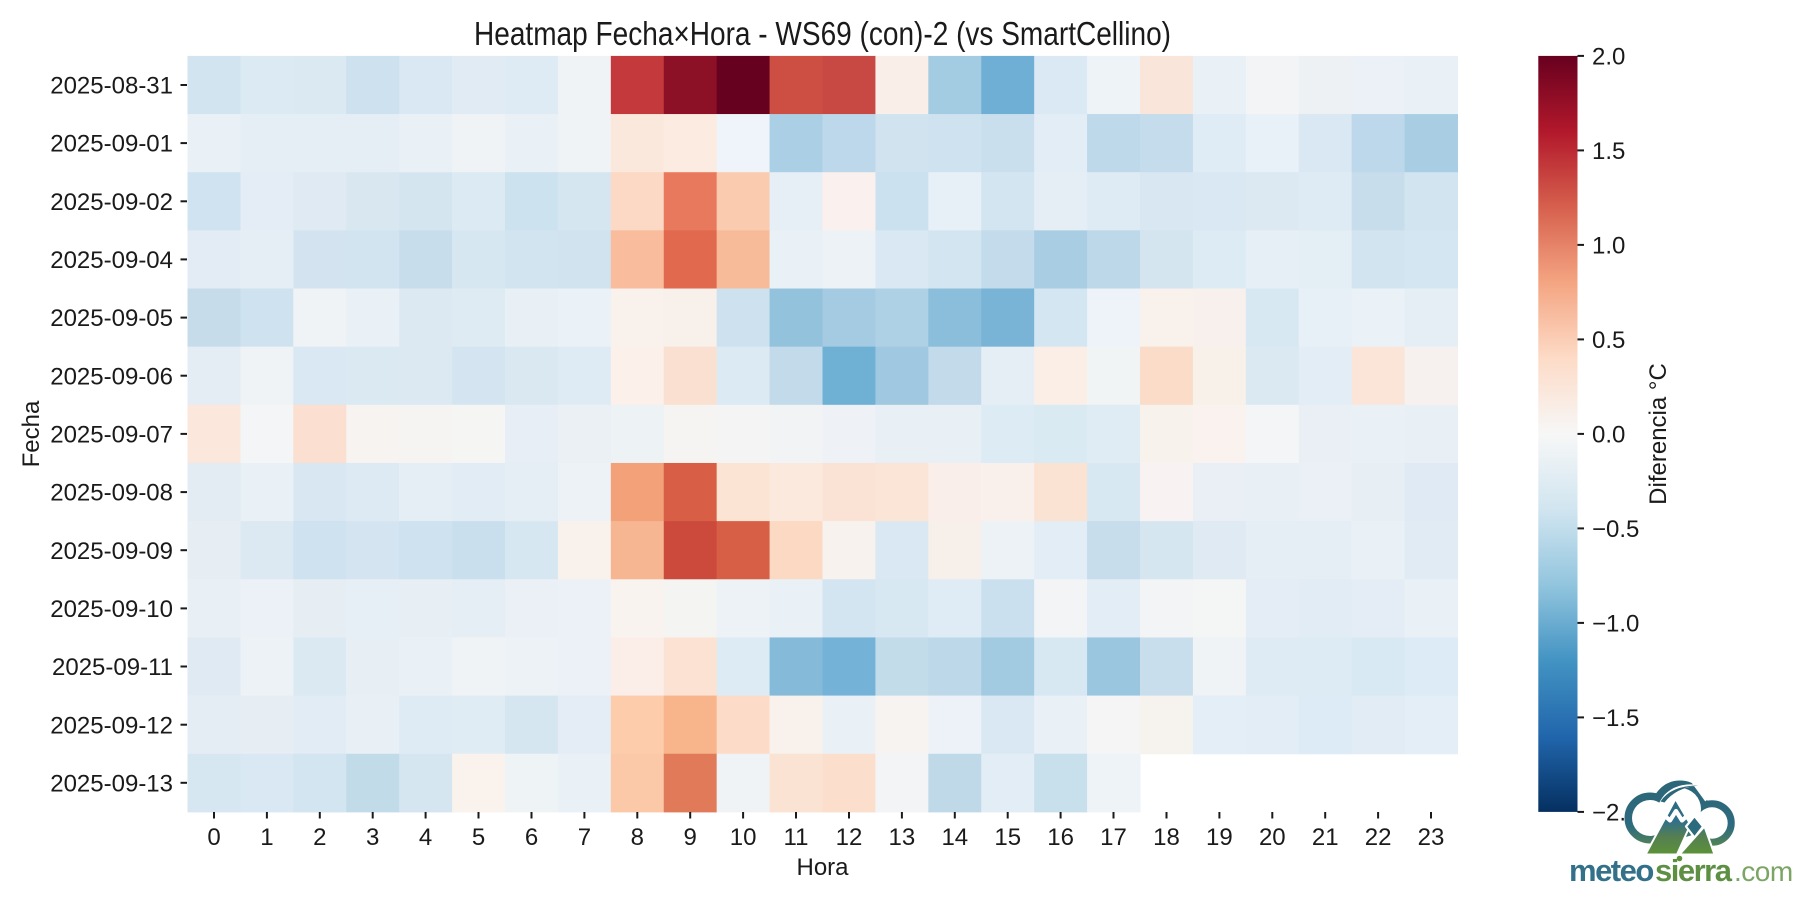  Describe the element at coordinates (213, 837) in the screenshot. I see `svg-text: 0` at that location.